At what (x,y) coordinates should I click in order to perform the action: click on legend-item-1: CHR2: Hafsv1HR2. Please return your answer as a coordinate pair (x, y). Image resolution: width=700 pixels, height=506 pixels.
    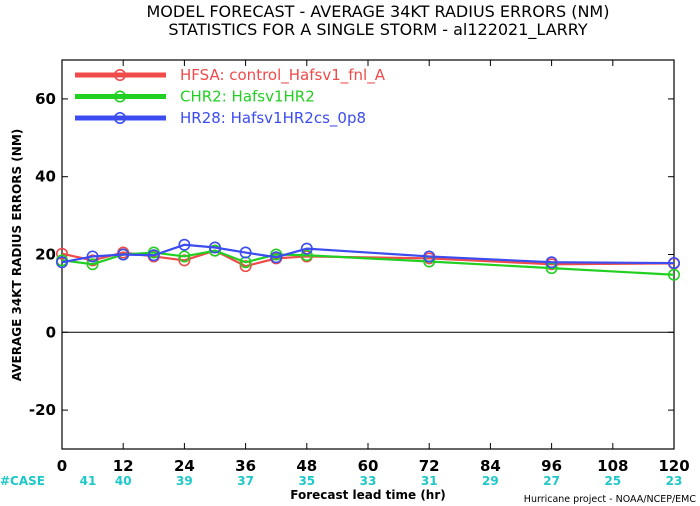
    Looking at the image, I should click on (195, 97).